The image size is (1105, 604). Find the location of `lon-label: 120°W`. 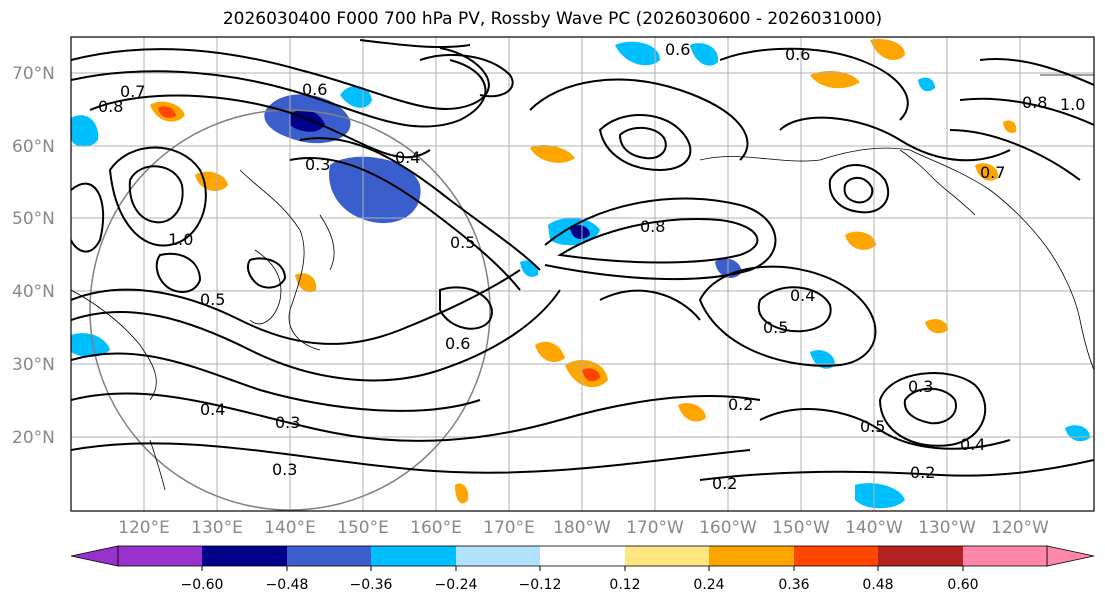

lon-label: 120°W is located at coordinates (1020, 528).